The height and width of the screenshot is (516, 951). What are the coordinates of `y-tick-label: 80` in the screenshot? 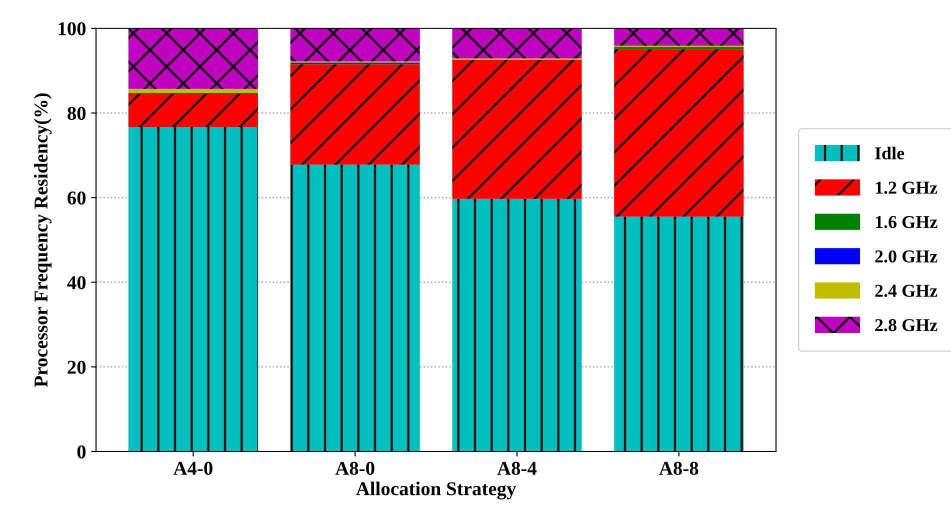 It's located at (77, 113).